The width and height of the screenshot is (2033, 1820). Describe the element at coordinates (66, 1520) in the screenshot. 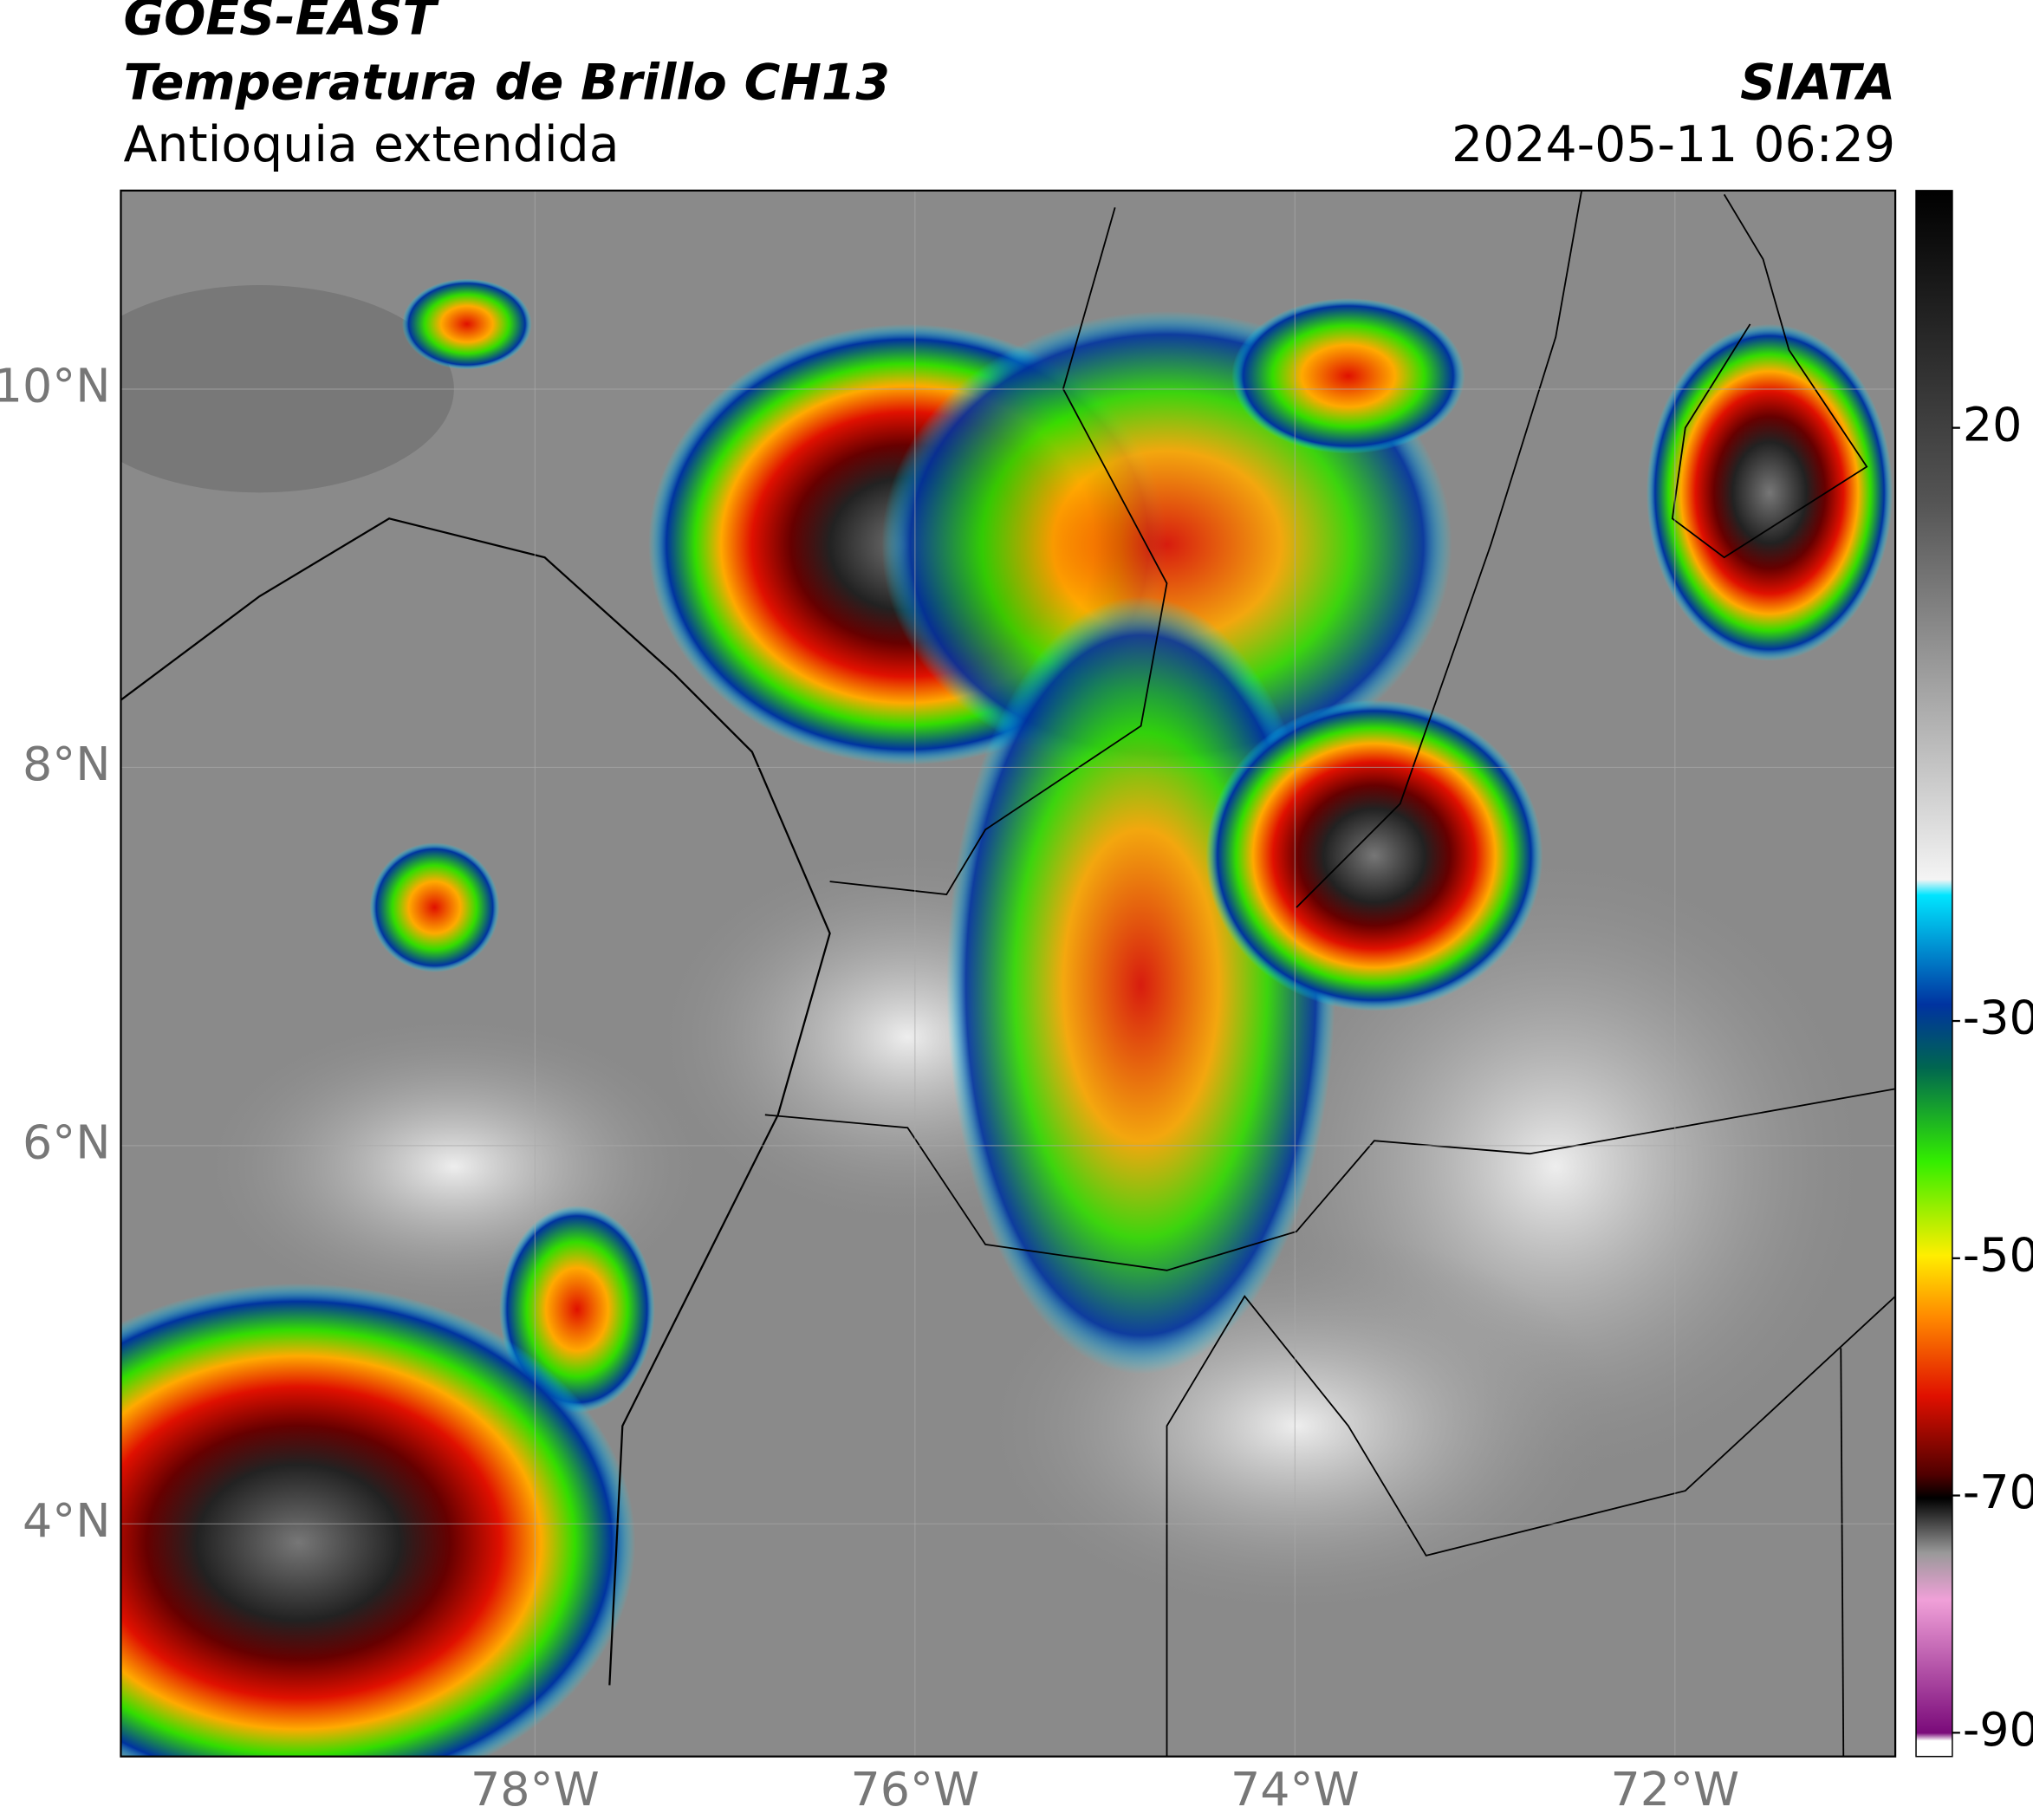

I see `lat-tick-label: 4°N` at that location.